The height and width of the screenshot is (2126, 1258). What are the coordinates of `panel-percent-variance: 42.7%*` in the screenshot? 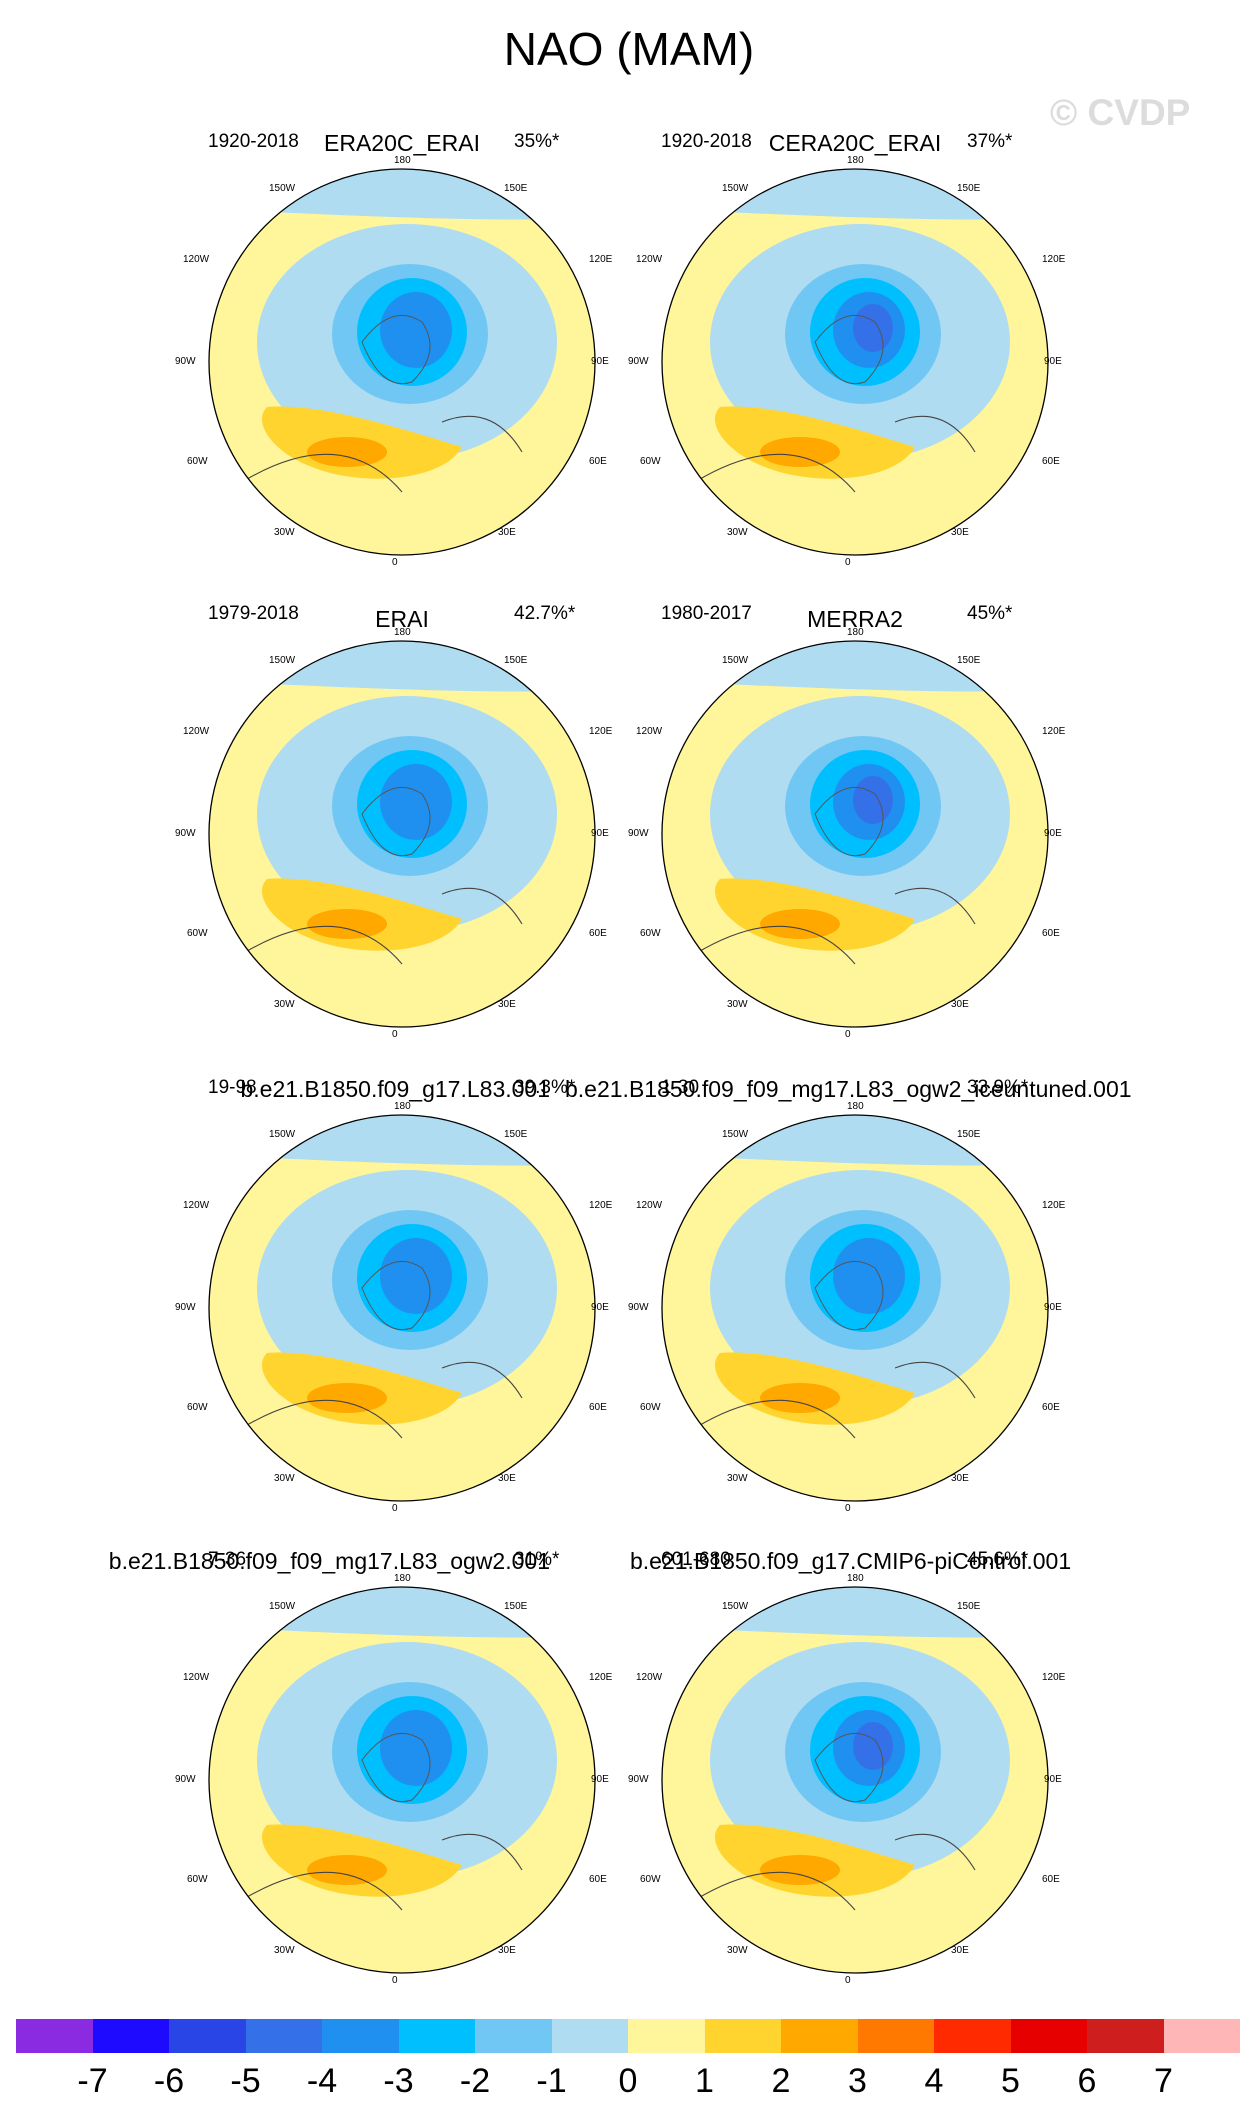 It's located at (545, 613).